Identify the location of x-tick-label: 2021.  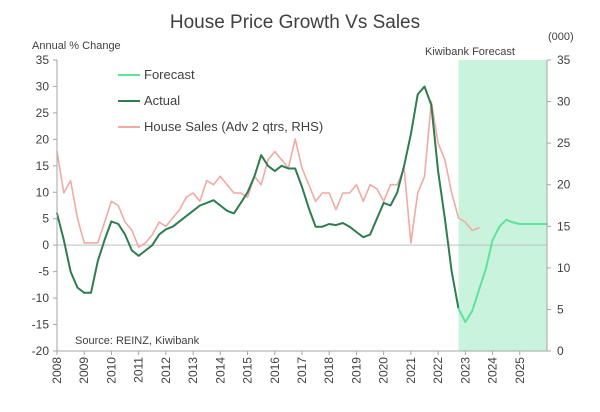
(411, 370).